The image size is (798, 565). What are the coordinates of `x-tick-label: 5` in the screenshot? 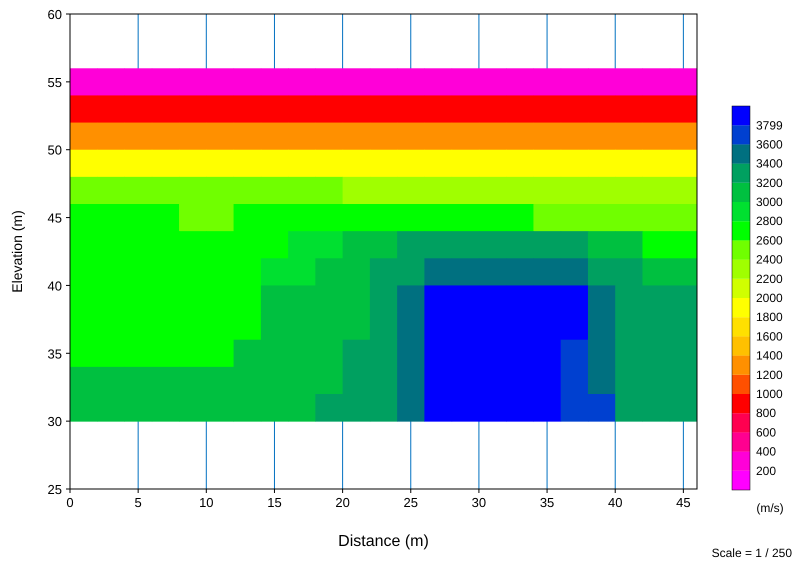 It's located at (138, 502).